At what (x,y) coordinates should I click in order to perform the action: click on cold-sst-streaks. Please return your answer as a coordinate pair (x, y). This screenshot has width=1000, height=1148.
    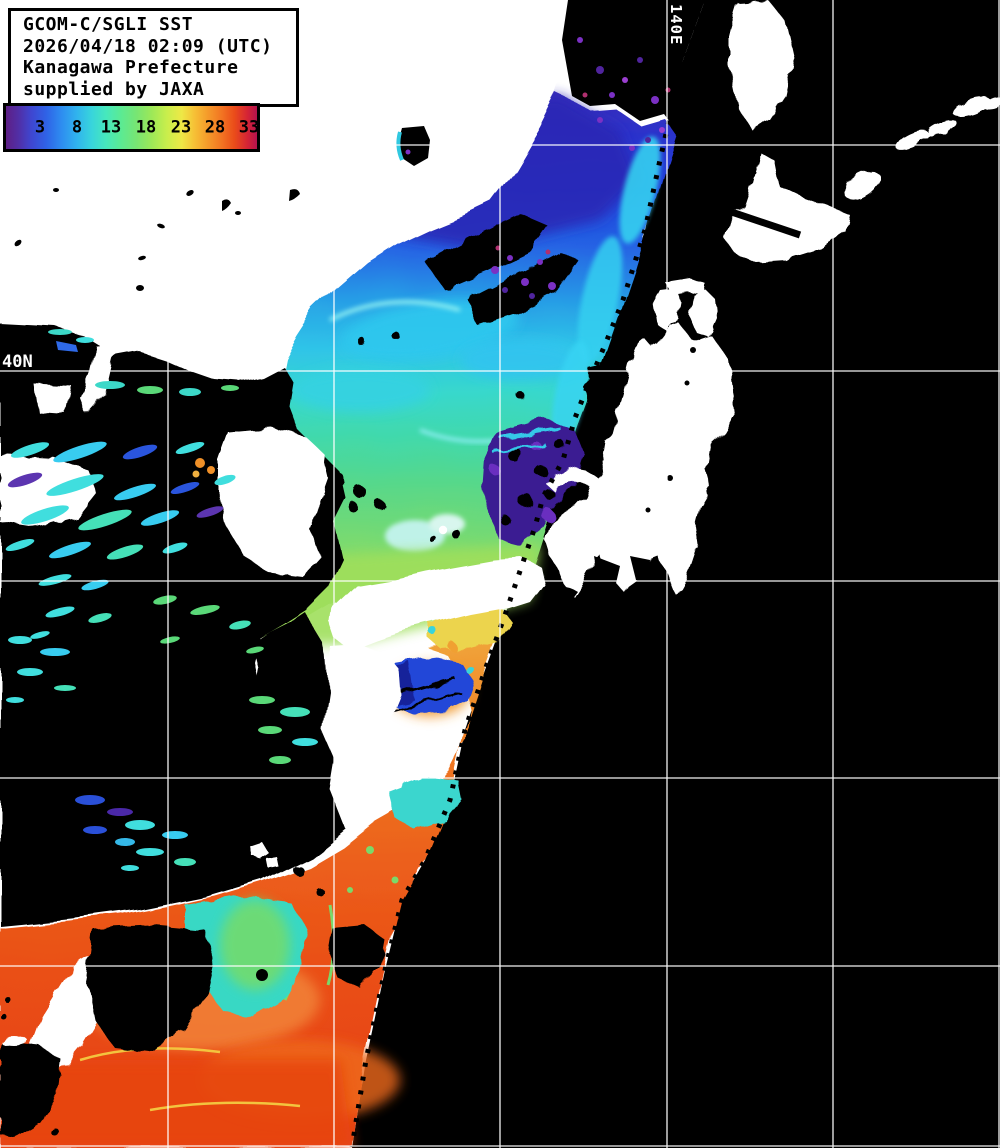
    Looking at the image, I should click on (161, 600).